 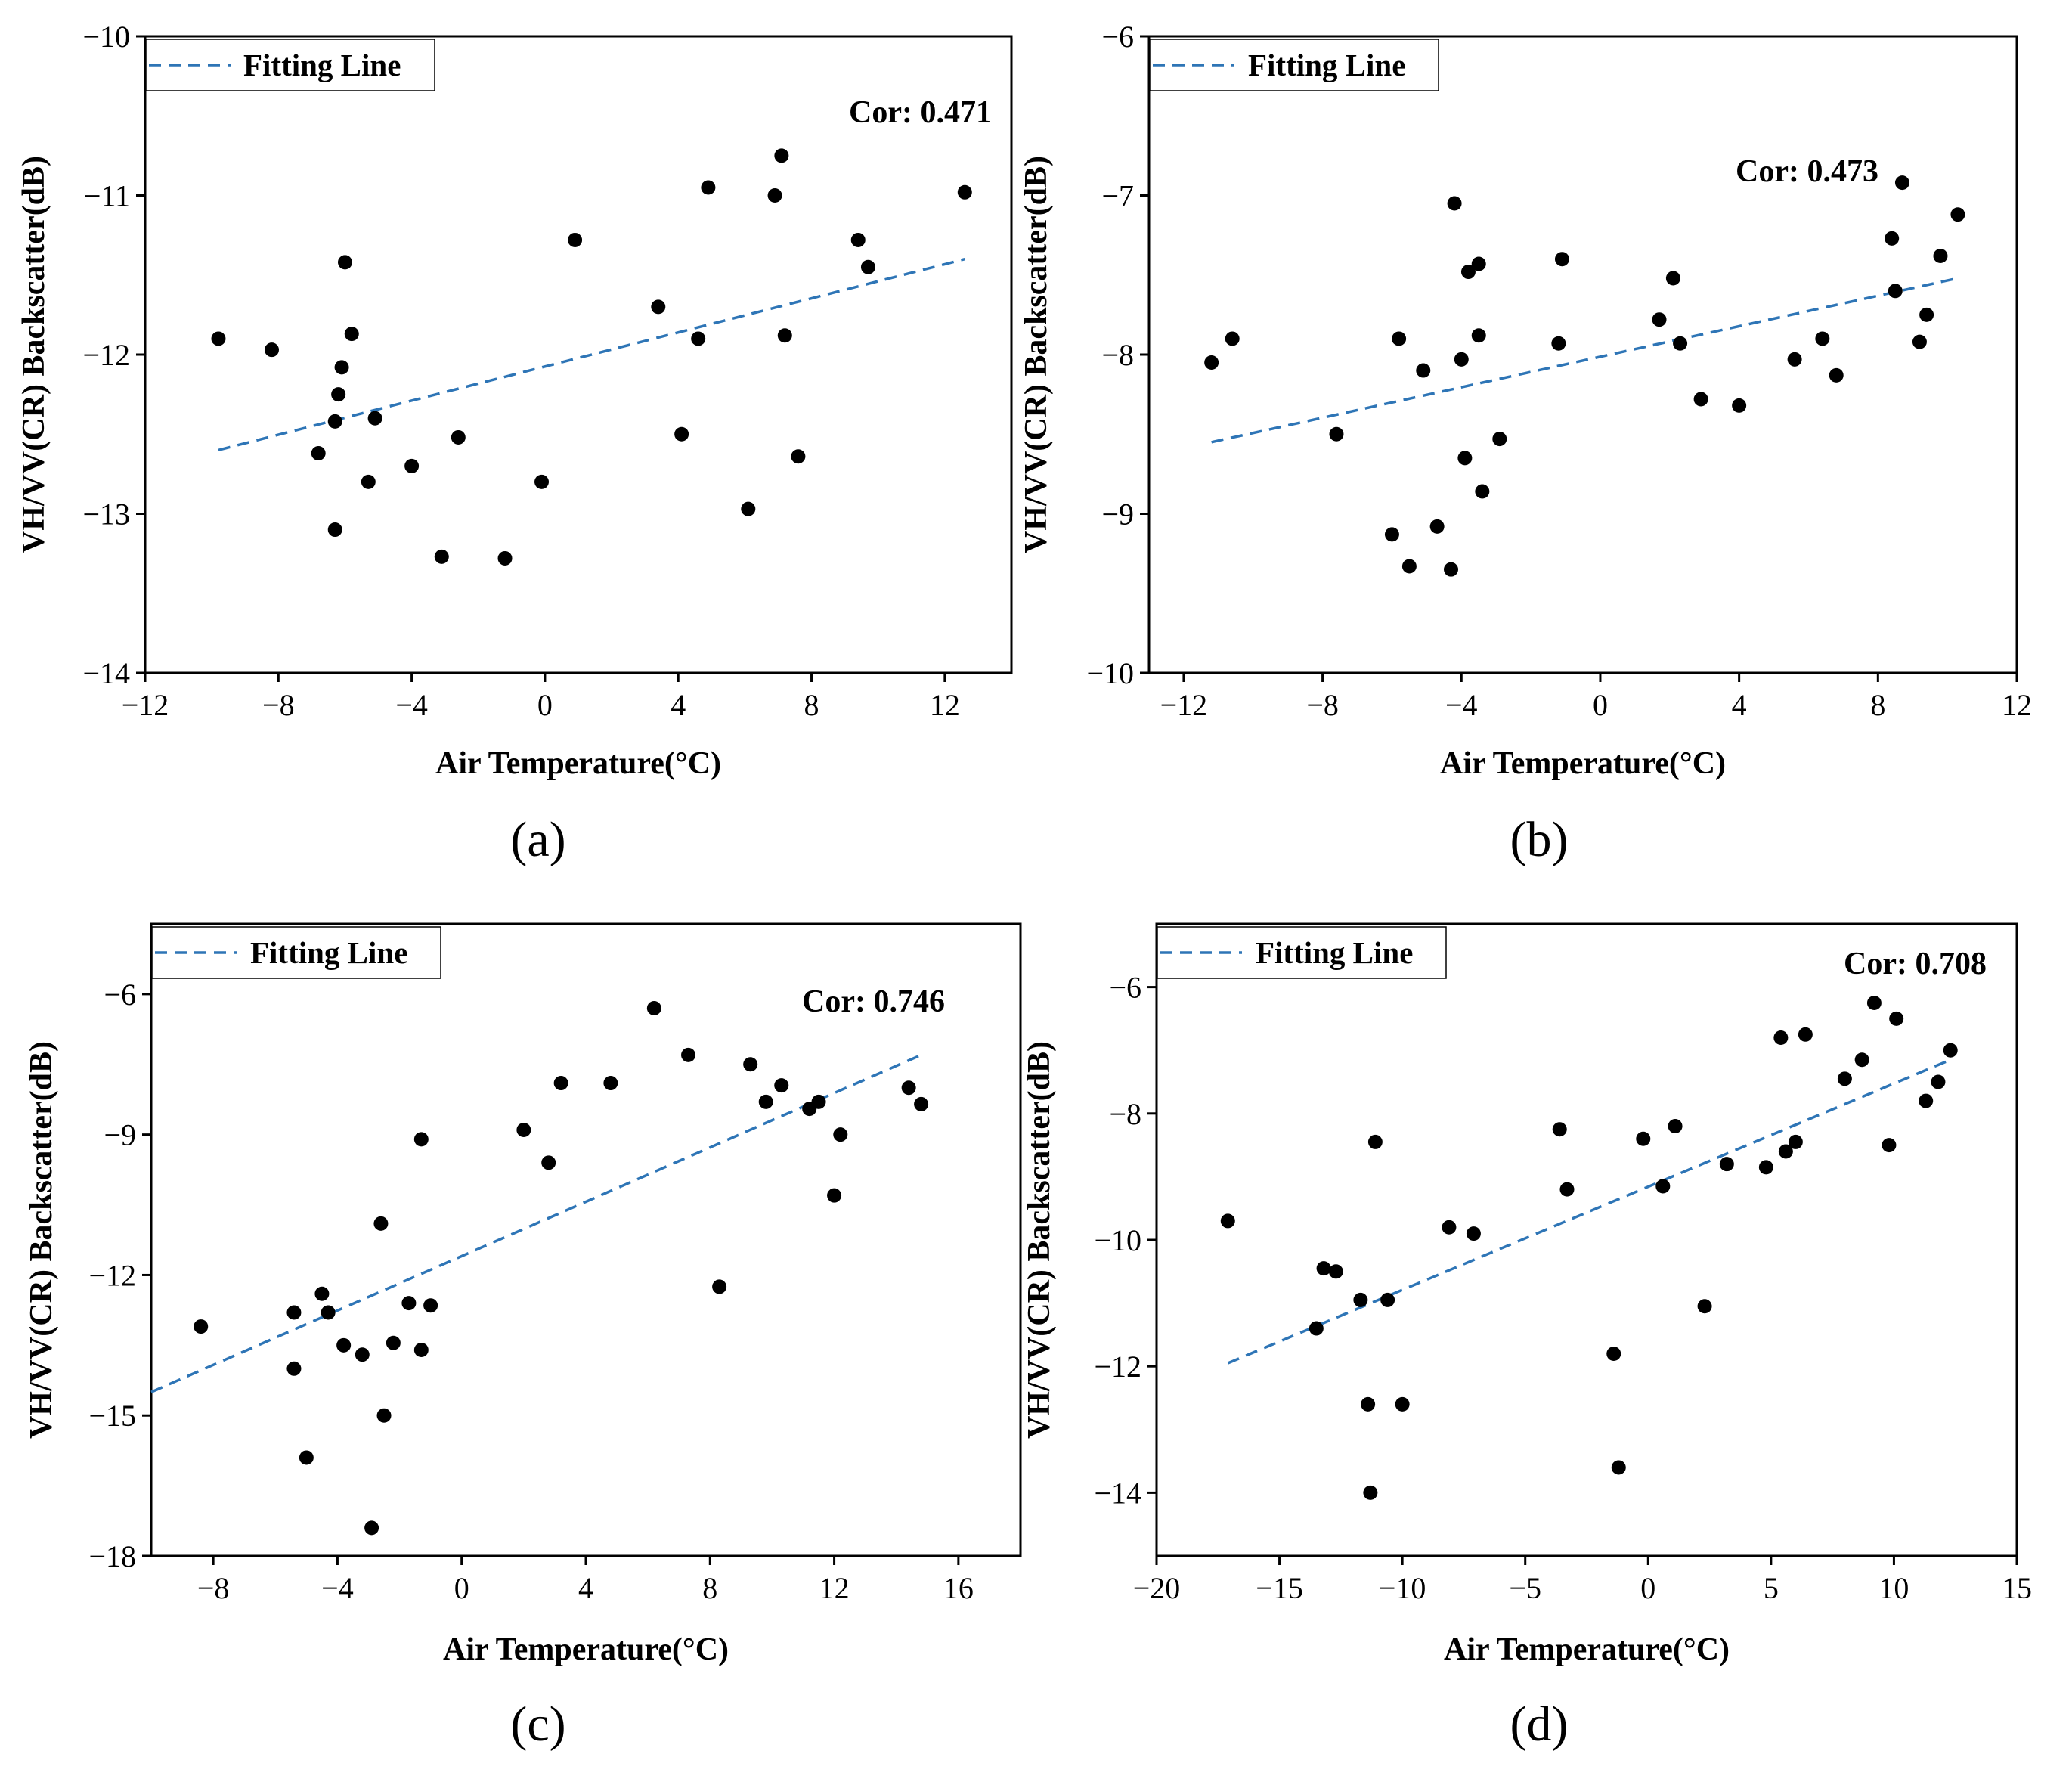 I want to click on x-tick-label: 10, so click(x=1894, y=1588).